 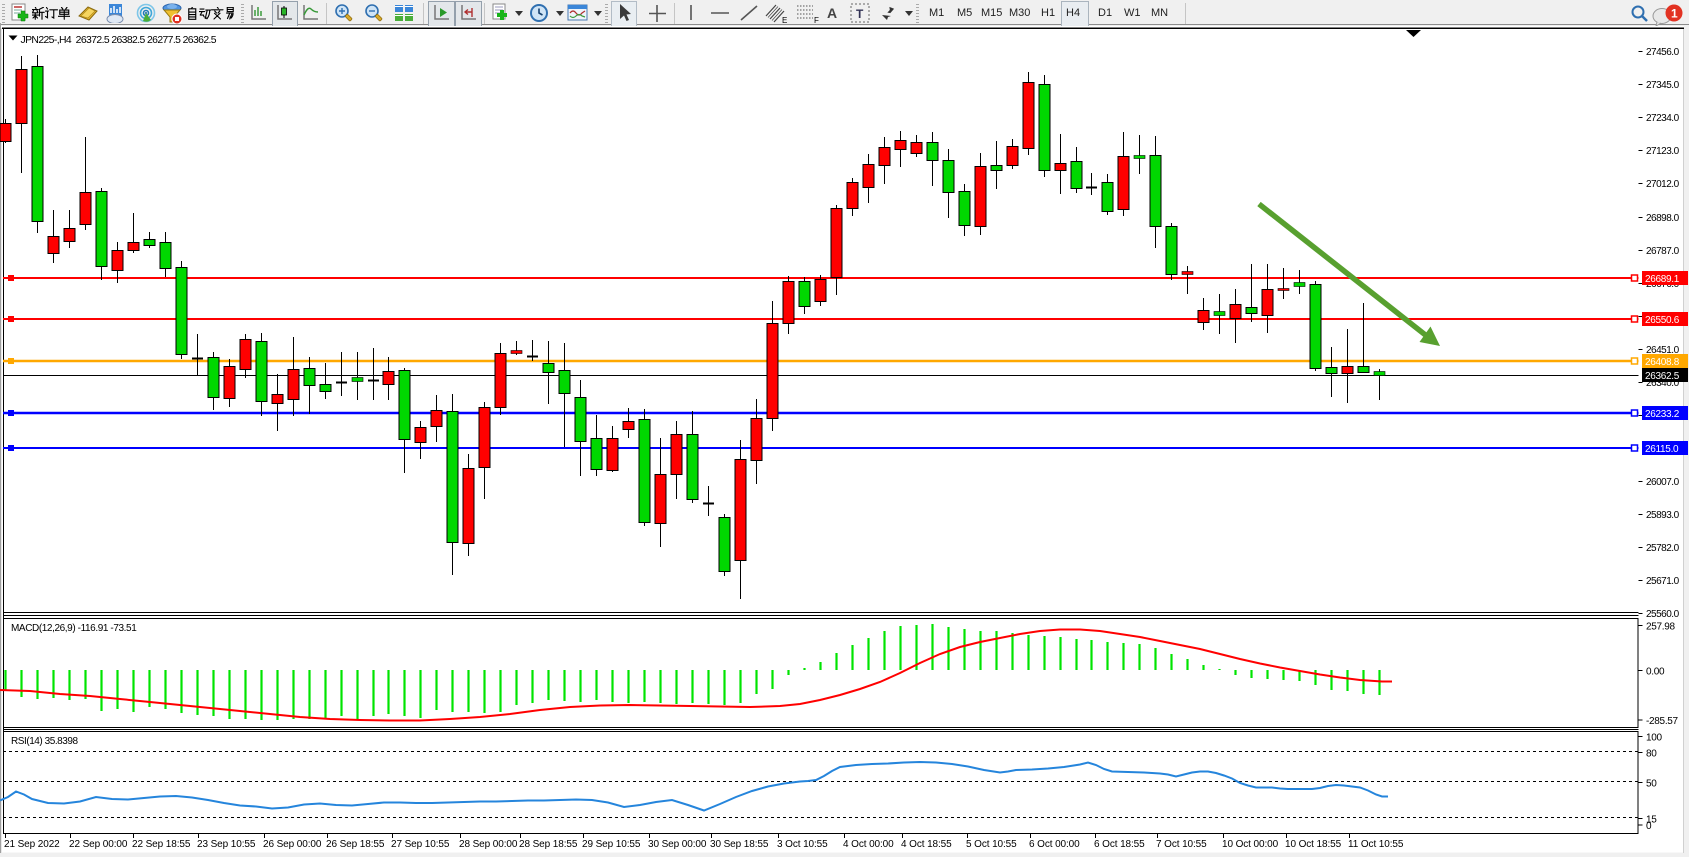 I want to click on svg-text: 30 Sep 00:00, so click(x=677, y=844).